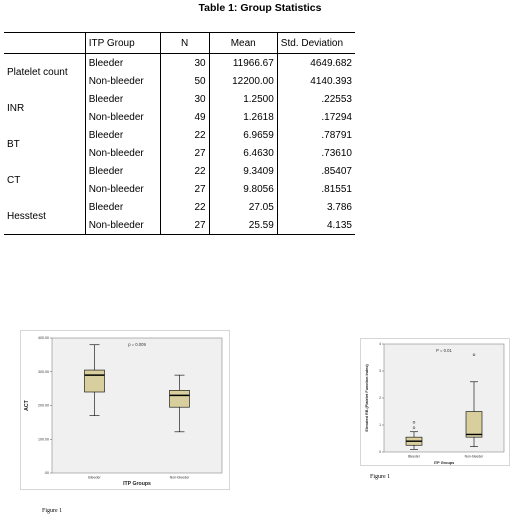 This screenshot has width=520, height=518. I want to click on y-tick-label: 400.00, so click(43, 338).